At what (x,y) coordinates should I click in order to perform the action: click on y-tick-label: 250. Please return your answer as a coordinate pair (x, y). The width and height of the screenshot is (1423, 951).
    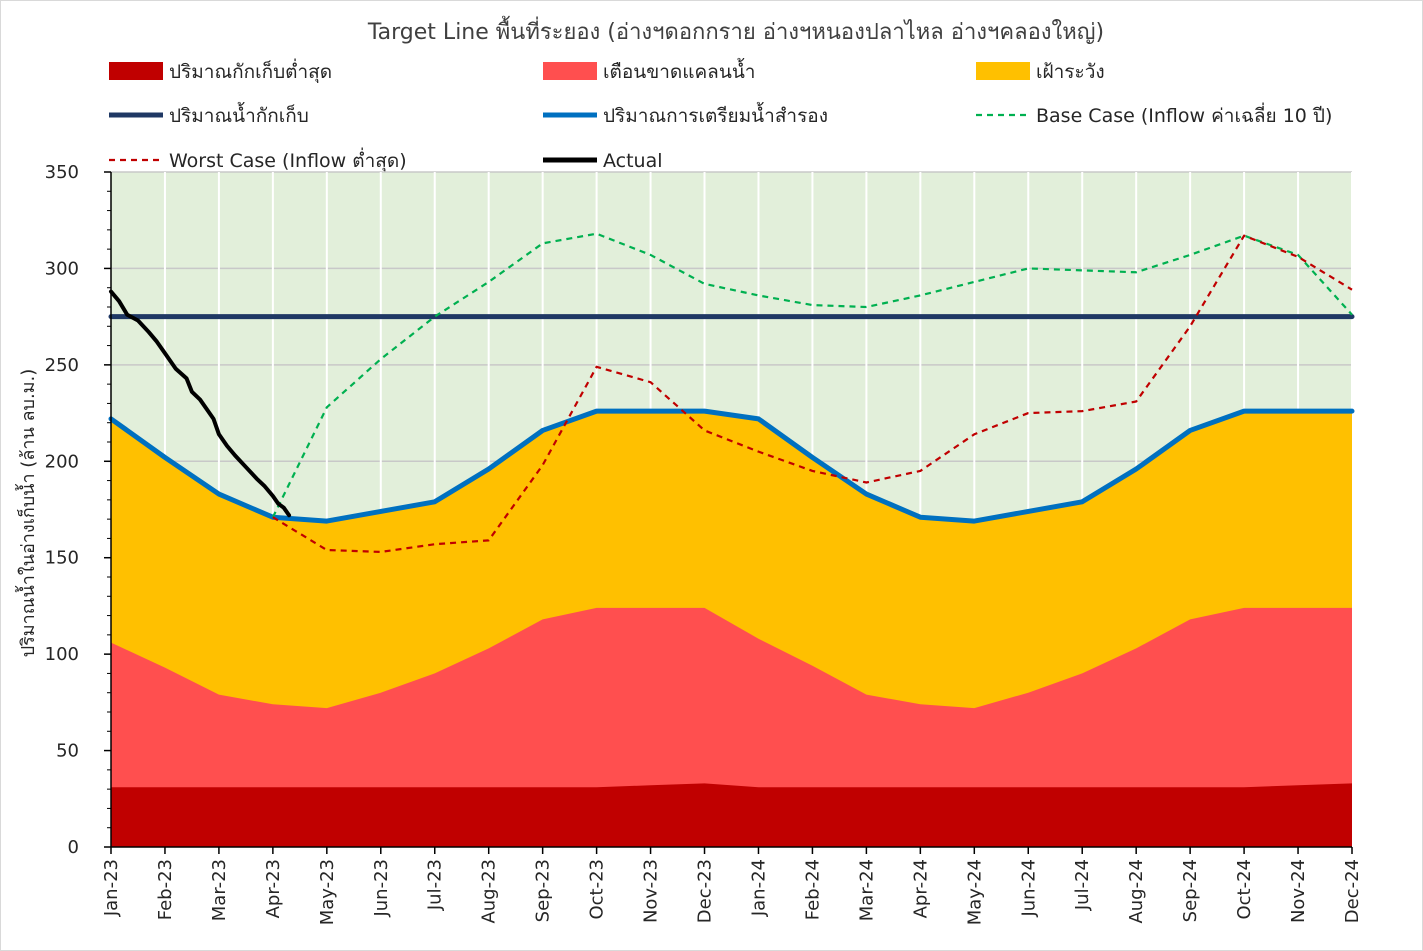
    Looking at the image, I should click on (62, 365).